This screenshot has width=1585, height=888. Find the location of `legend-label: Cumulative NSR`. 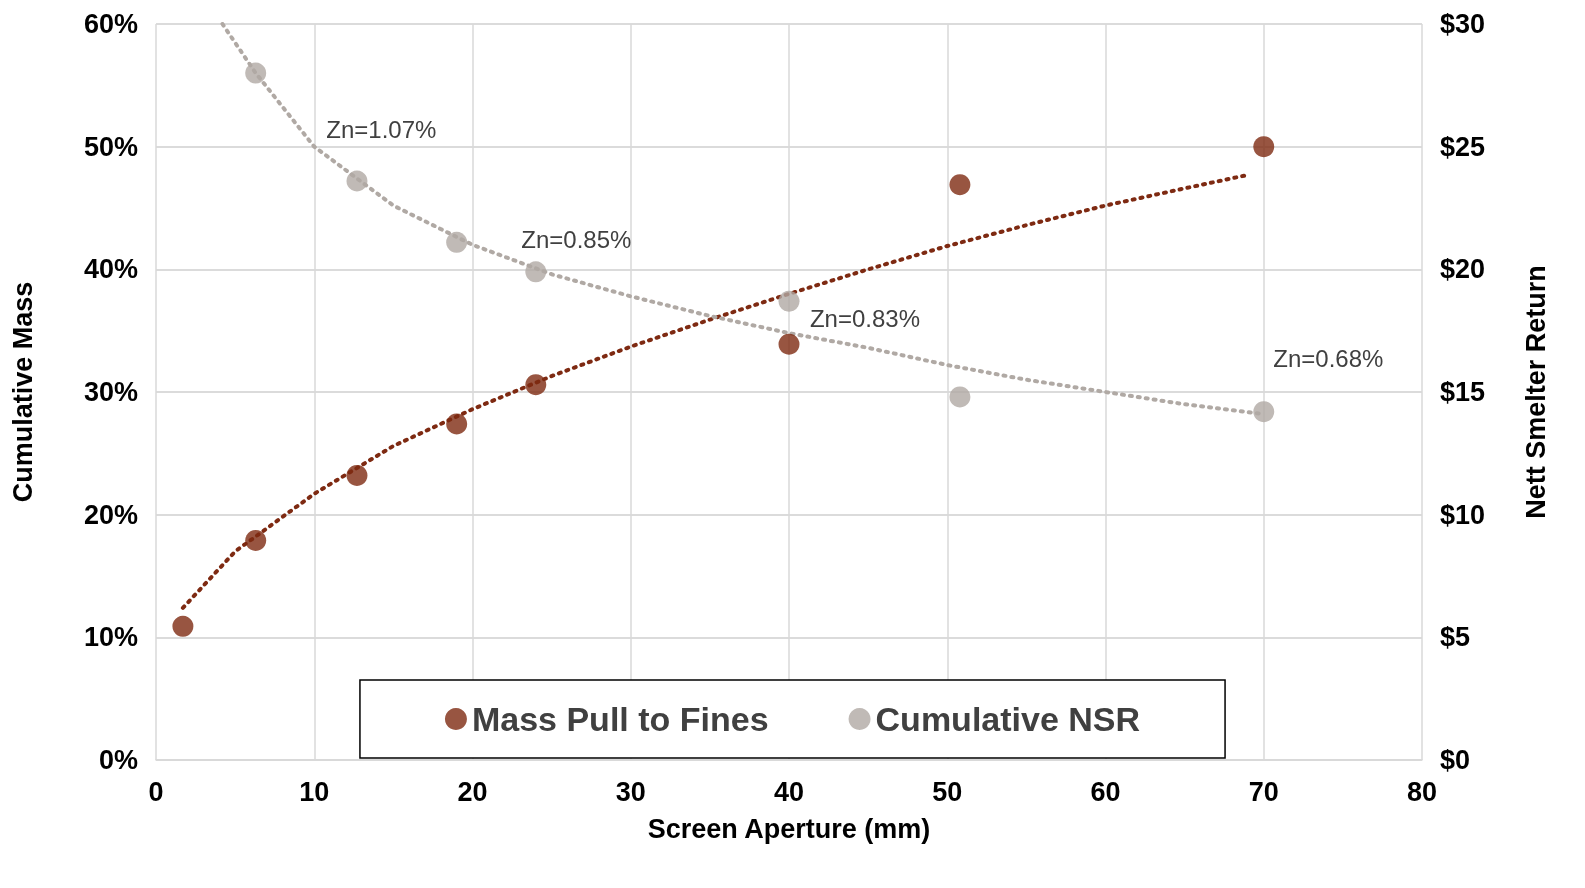

legend-label: Cumulative NSR is located at coordinates (1008, 719).